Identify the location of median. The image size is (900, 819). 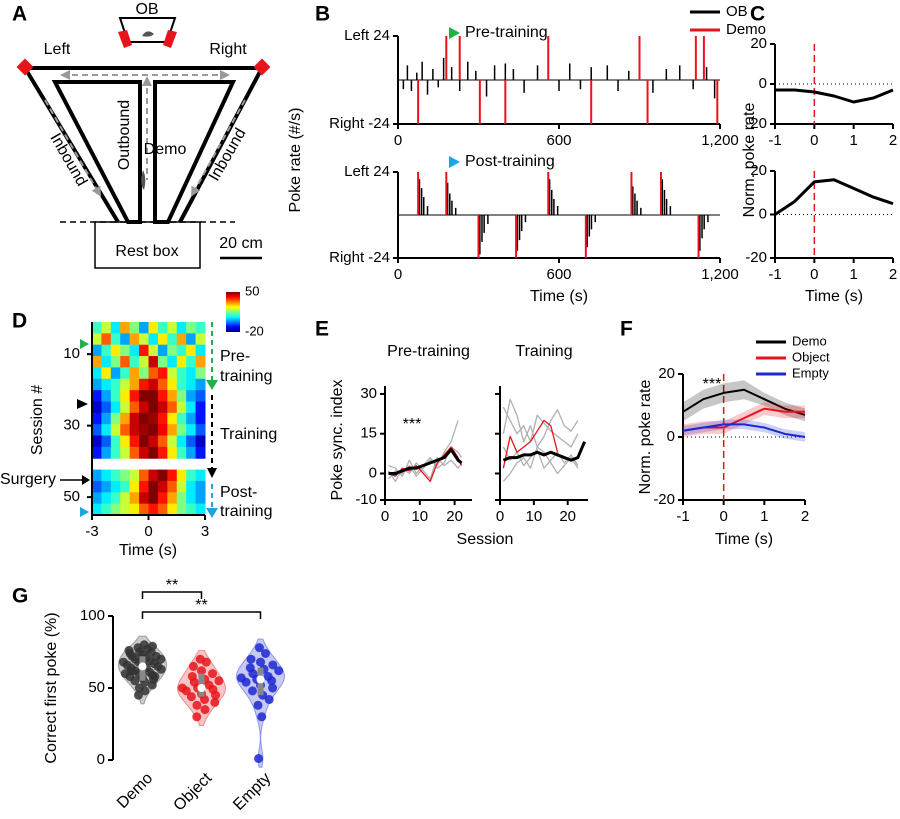
(260, 679).